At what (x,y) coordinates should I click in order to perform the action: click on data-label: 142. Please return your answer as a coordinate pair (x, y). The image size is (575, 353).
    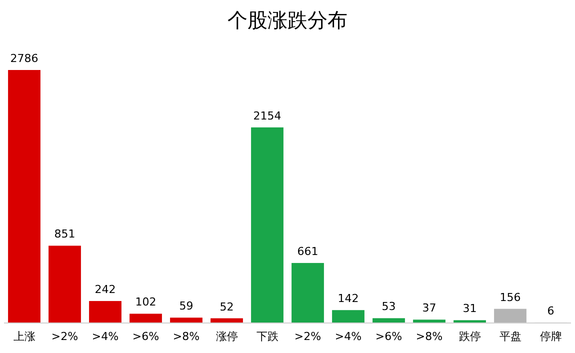
    Looking at the image, I should click on (348, 299).